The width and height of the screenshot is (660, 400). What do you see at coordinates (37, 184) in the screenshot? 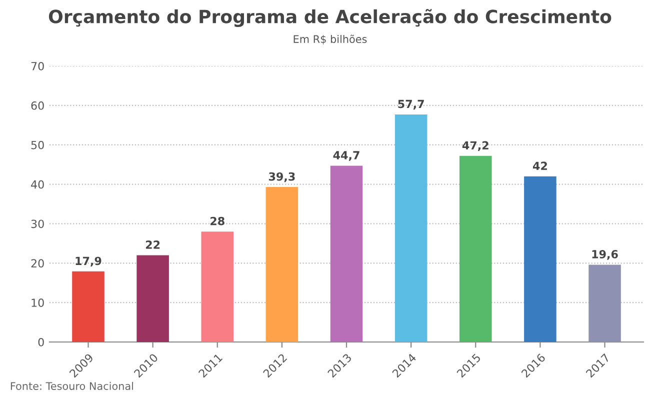
I see `y-tick-label: 40` at bounding box center [37, 184].